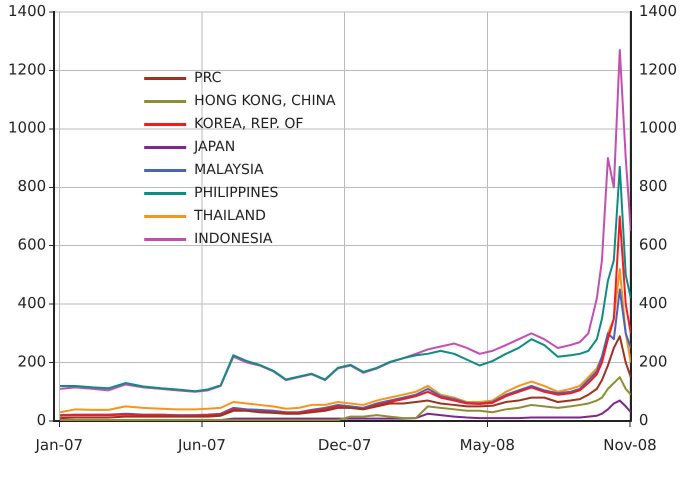 This screenshot has width=685, height=499. I want to click on x-tick-label: Nov-08, so click(630, 445).